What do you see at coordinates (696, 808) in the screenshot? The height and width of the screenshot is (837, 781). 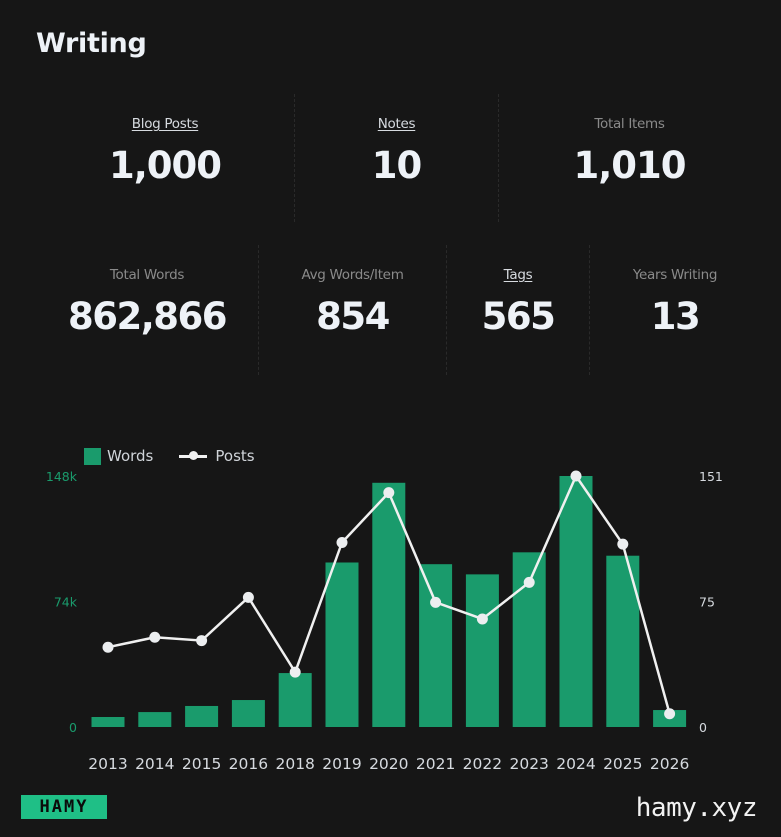 I see `site-url: hamy.xyz` at bounding box center [696, 808].